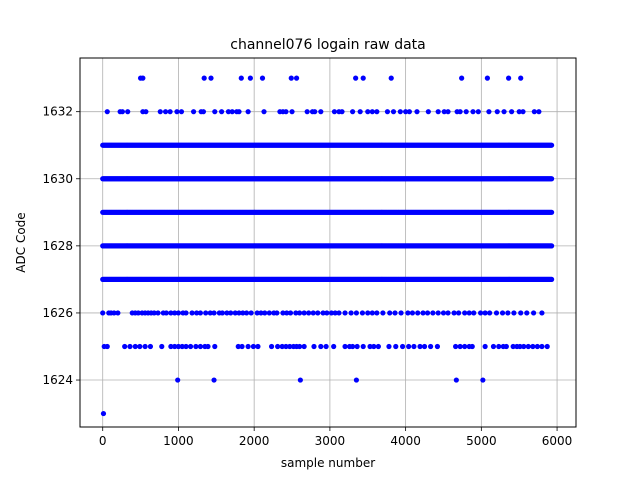 This screenshot has width=640, height=480. Describe the element at coordinates (103, 441) in the screenshot. I see `x-tick-label: 0` at that location.